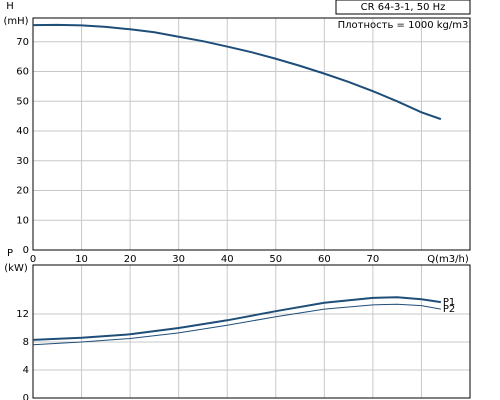  What do you see at coordinates (227, 259) in the screenshot?
I see `x-tick-label: 40` at bounding box center [227, 259].